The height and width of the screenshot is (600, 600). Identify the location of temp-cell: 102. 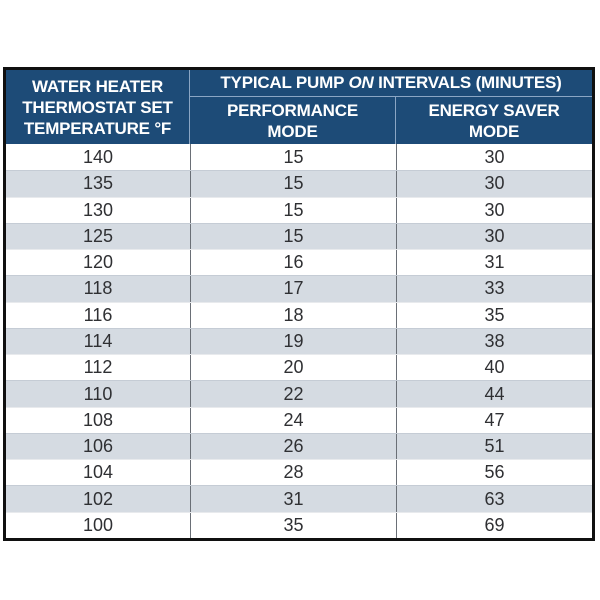
(98, 498).